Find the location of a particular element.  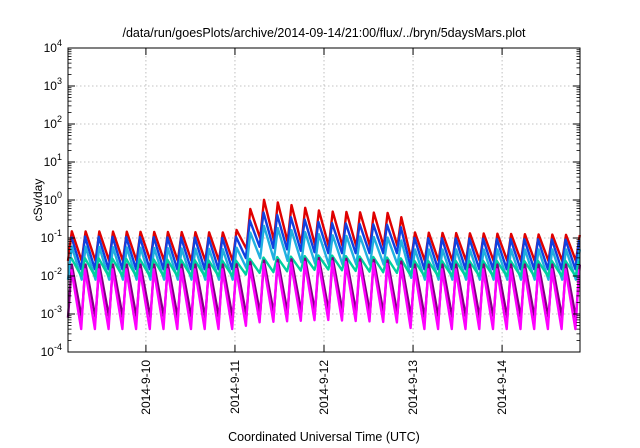

x-tick-label: 2014-9-10 is located at coordinates (146, 387).